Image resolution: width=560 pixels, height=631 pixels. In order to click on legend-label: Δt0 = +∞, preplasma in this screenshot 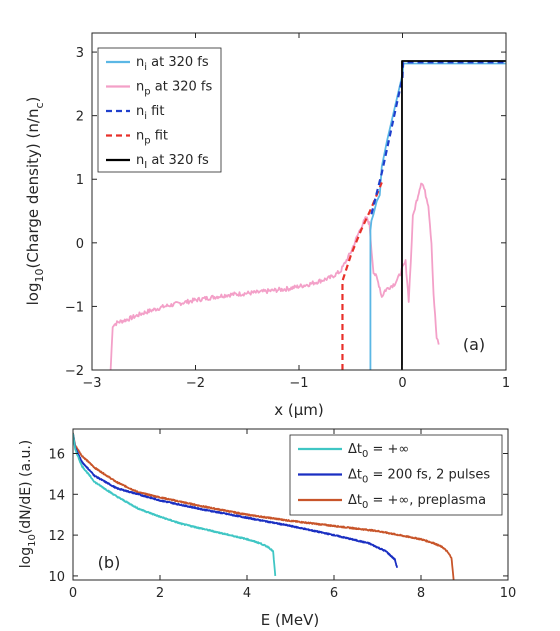, I will do `click(417, 502)`.